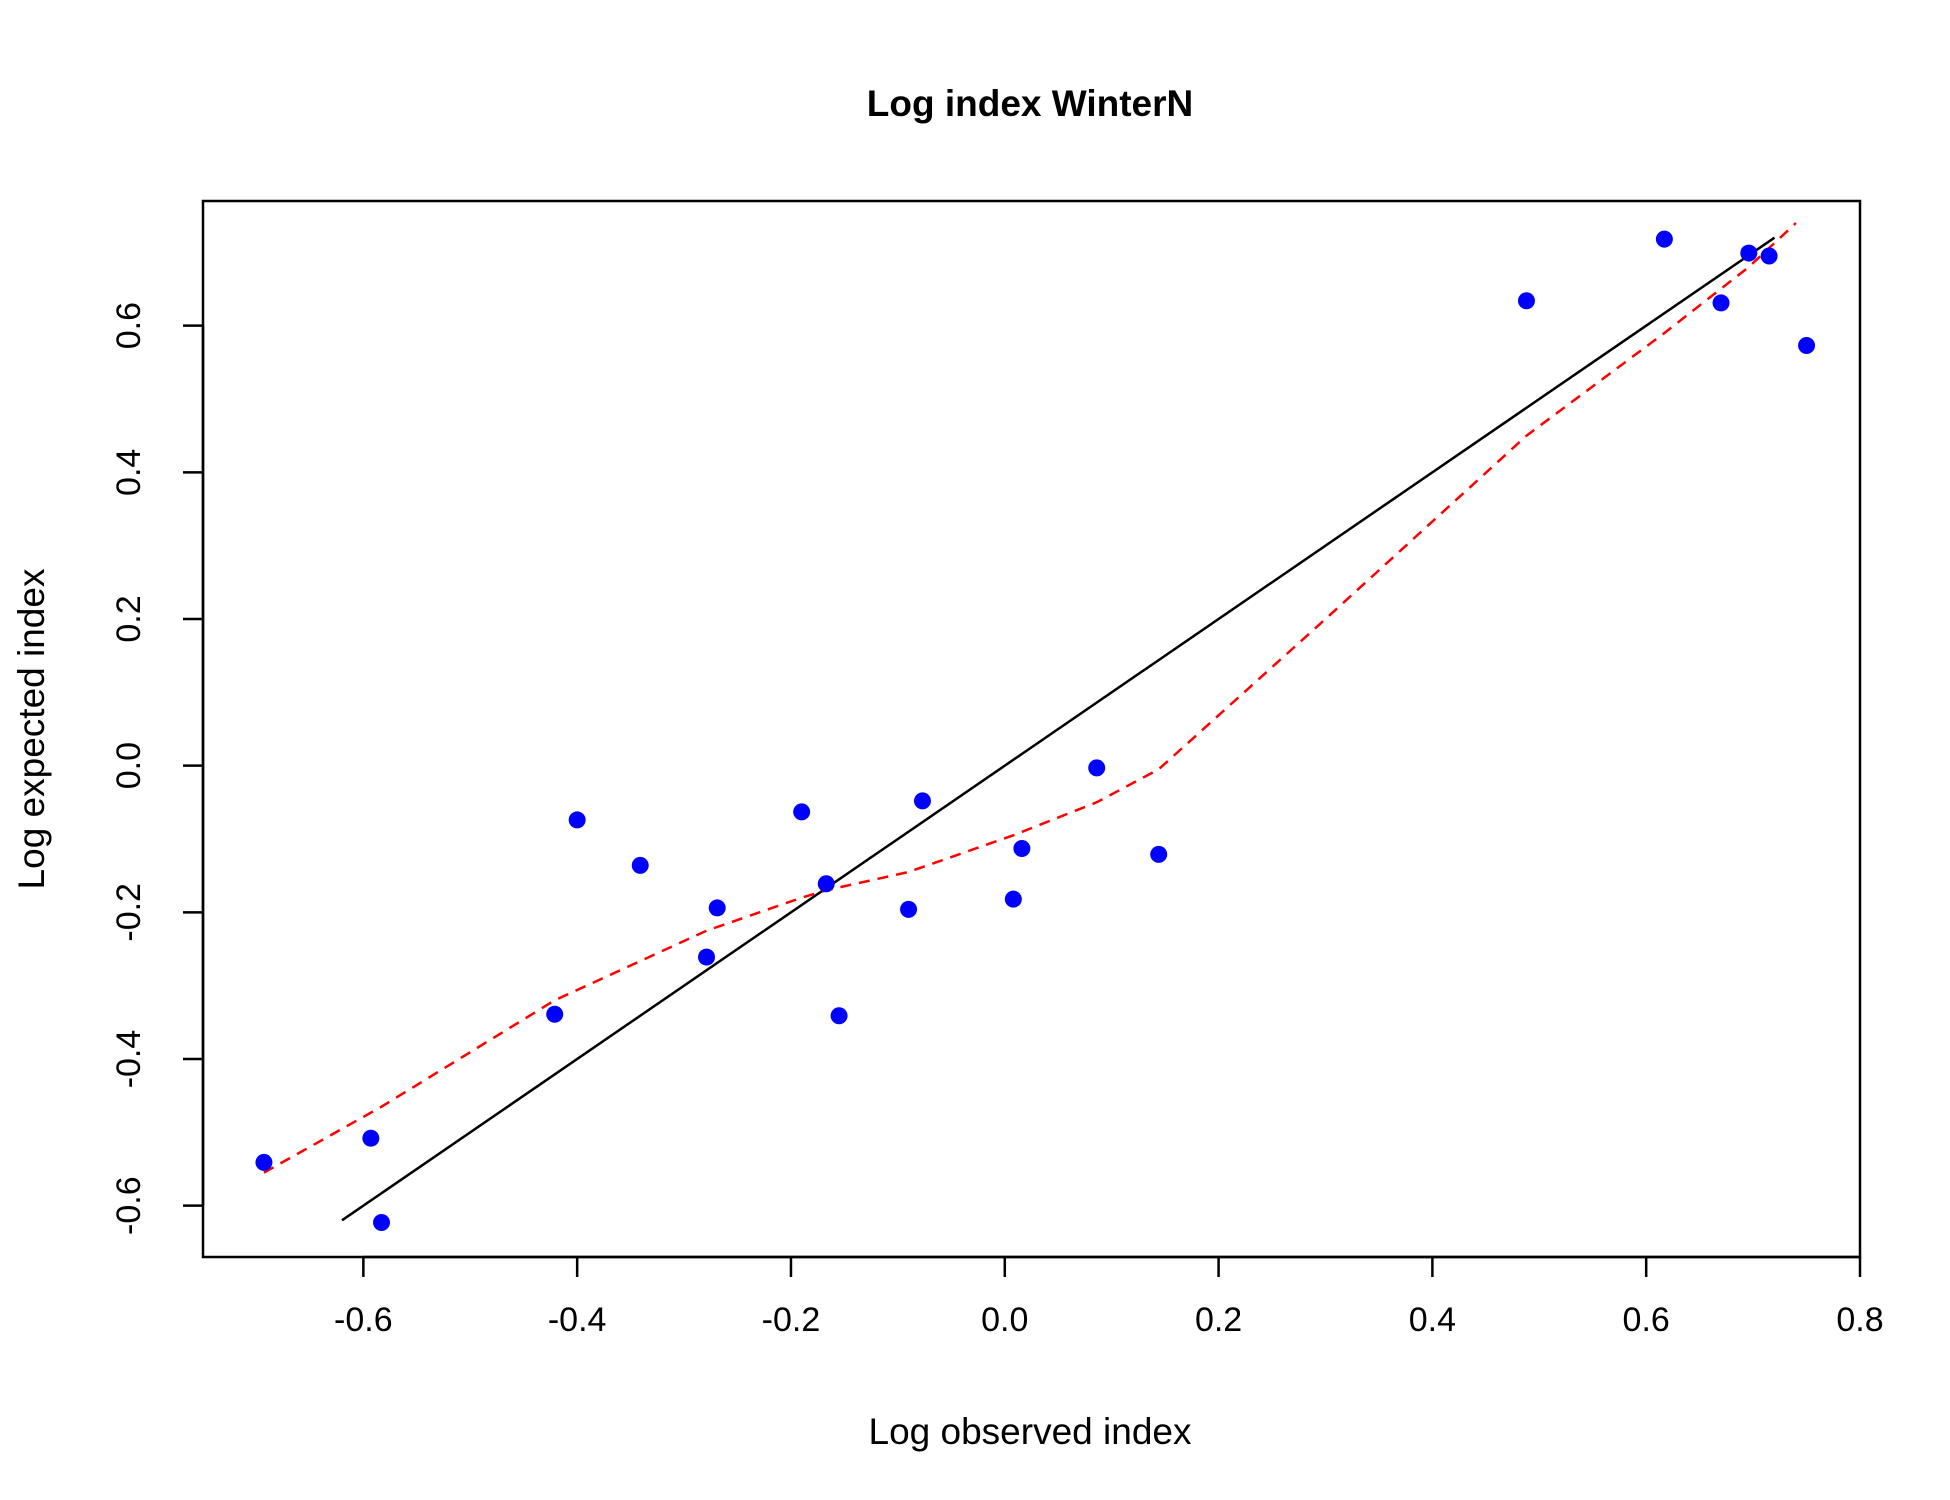 The width and height of the screenshot is (1950, 1500). What do you see at coordinates (1030, 103) in the screenshot?
I see `chart-title: Log index WinterN` at bounding box center [1030, 103].